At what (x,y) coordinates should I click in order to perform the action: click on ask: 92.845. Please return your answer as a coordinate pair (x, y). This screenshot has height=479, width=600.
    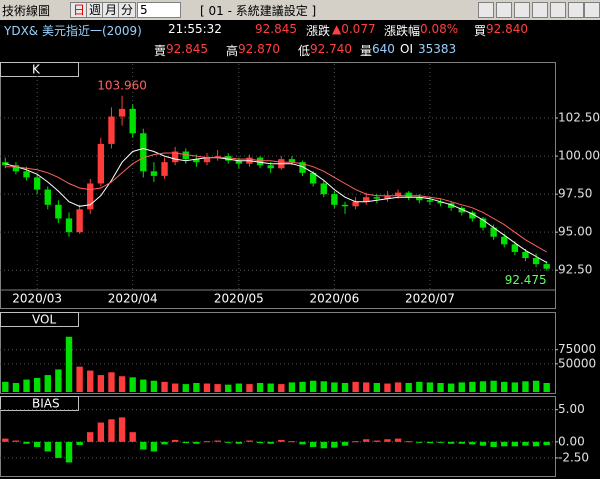
    Looking at the image, I should click on (187, 49).